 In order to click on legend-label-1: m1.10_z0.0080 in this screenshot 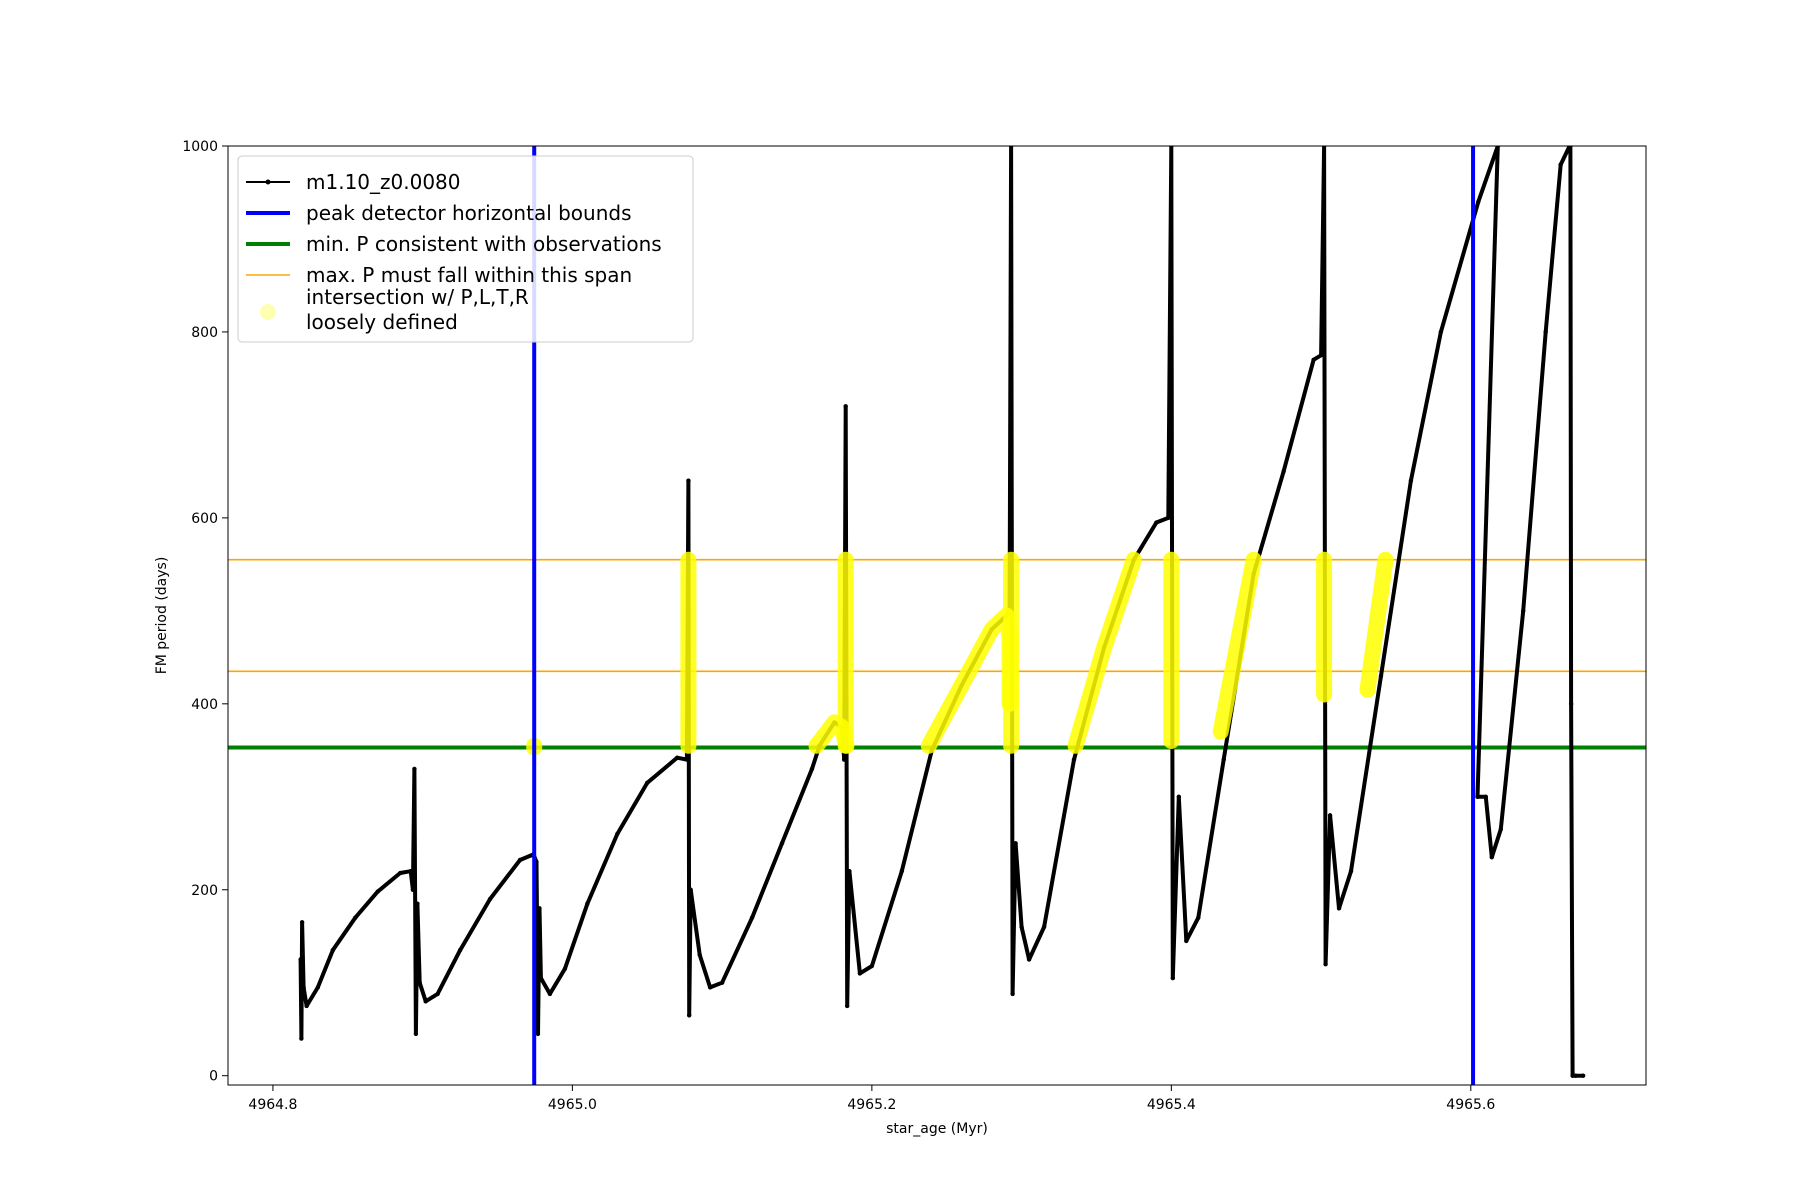, I will do `click(383, 182)`.